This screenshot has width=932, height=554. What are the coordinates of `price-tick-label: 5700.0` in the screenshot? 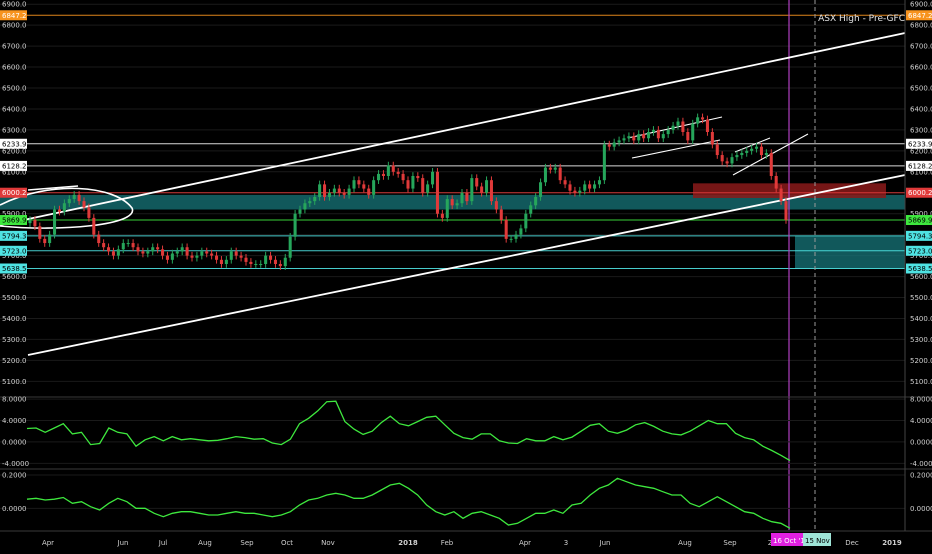 It's located at (921, 256).